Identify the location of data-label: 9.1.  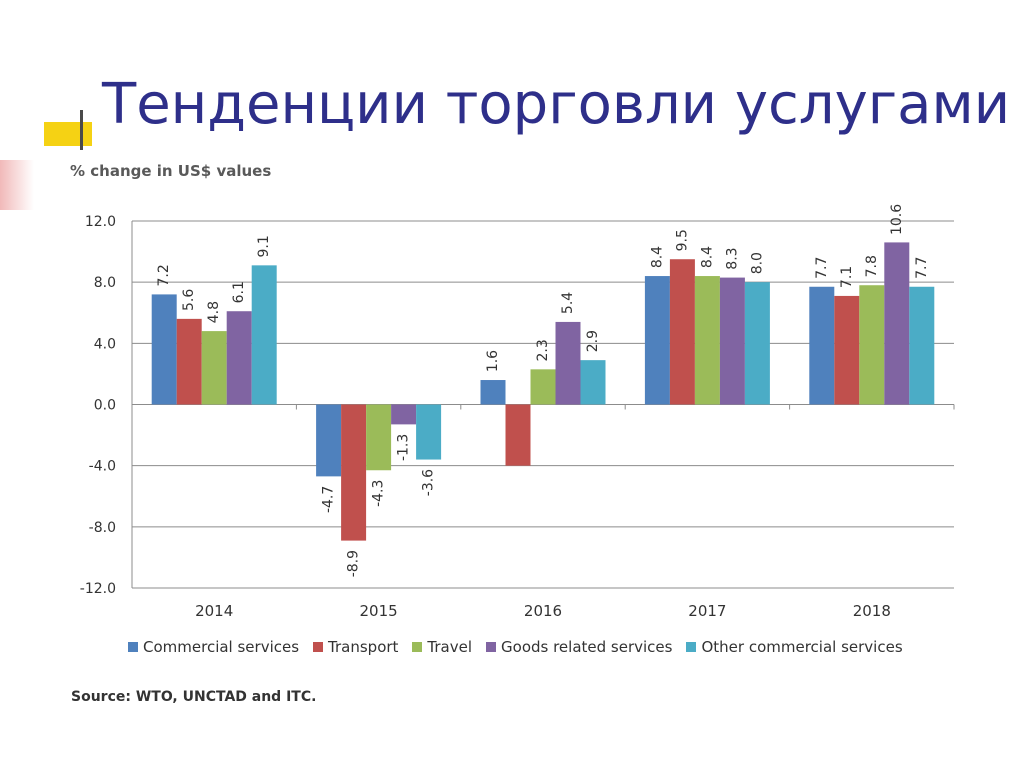
(264, 246).